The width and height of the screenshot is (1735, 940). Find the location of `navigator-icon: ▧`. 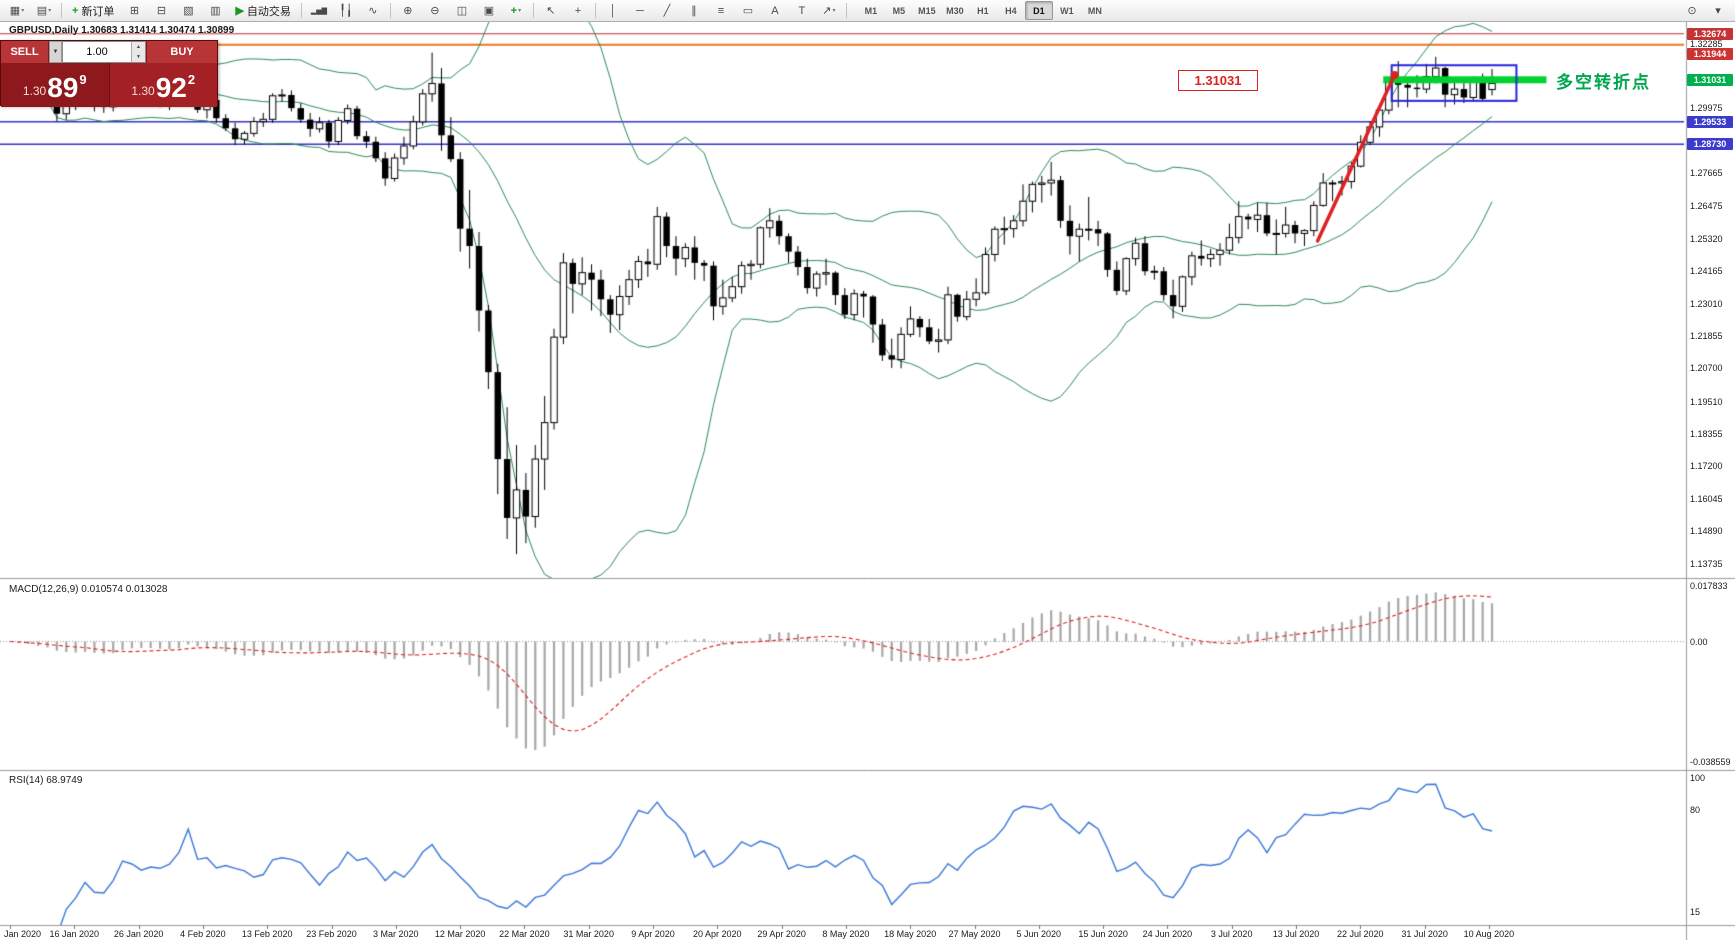

navigator-icon: ▧ is located at coordinates (188, 11).